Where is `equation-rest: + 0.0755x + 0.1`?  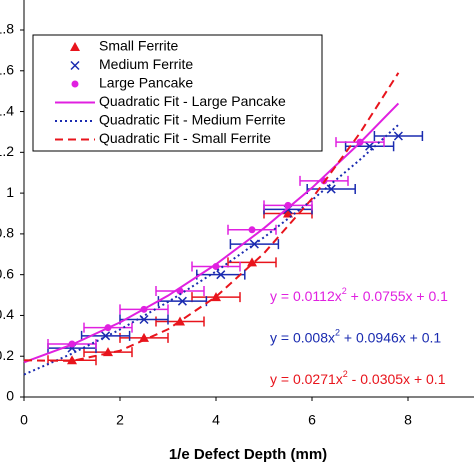
equation-rest: + 0.0755x + 0.1 is located at coordinates (397, 296).